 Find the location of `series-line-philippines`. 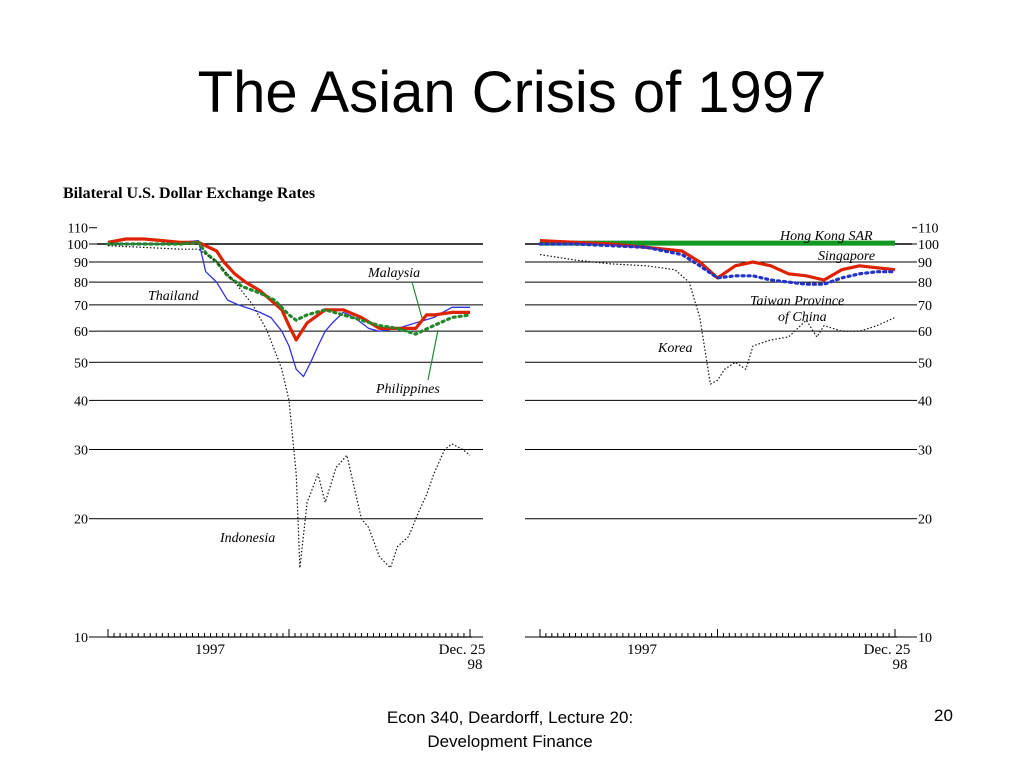

series-line-philippines is located at coordinates (289, 288).